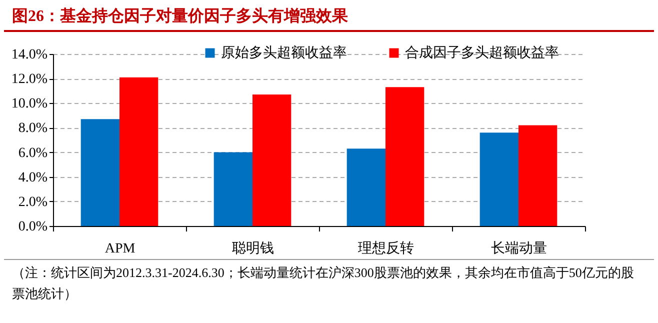  I want to click on y-tick-label: 8.0%, so click(33, 128).